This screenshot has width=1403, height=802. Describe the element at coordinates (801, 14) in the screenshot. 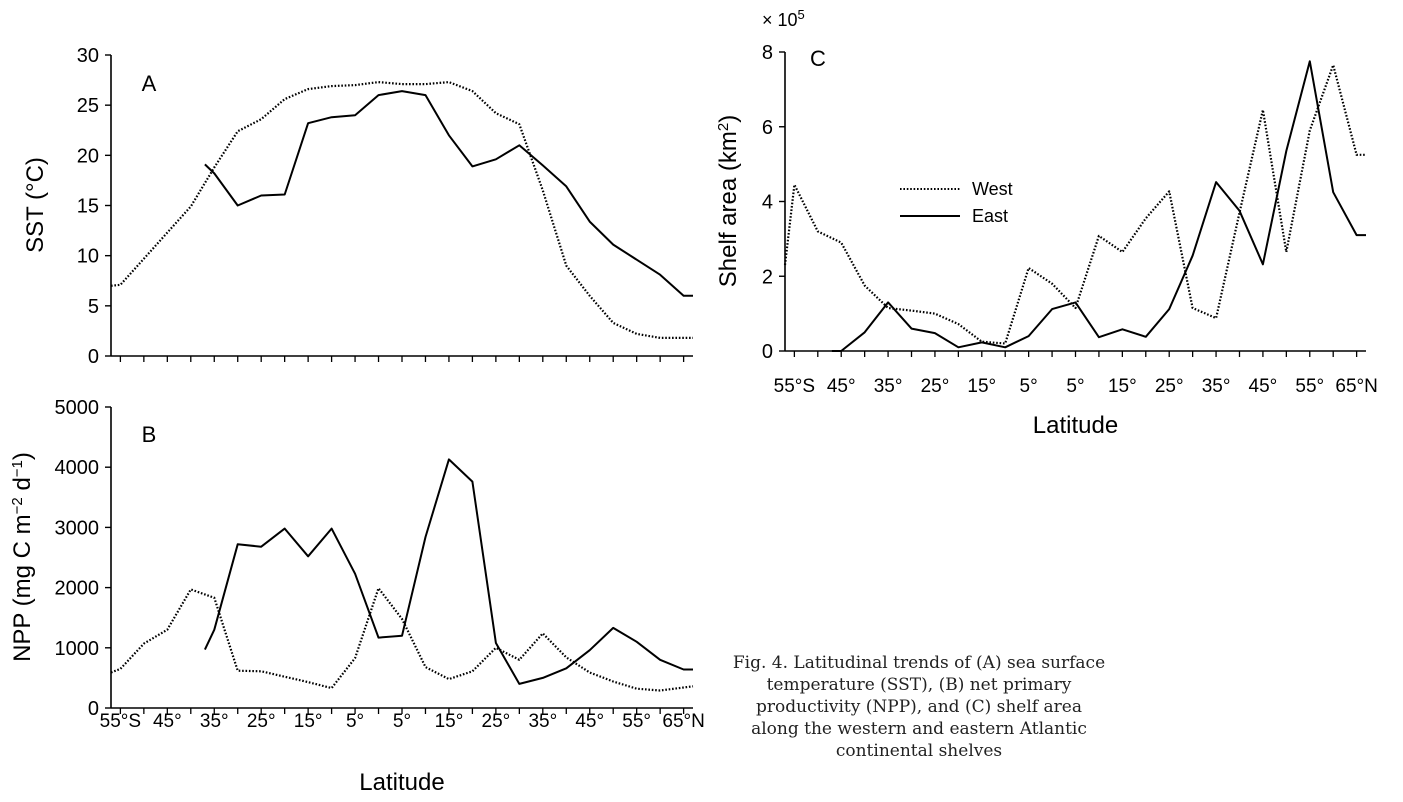

I see `multiplier-exponent: 5` at that location.